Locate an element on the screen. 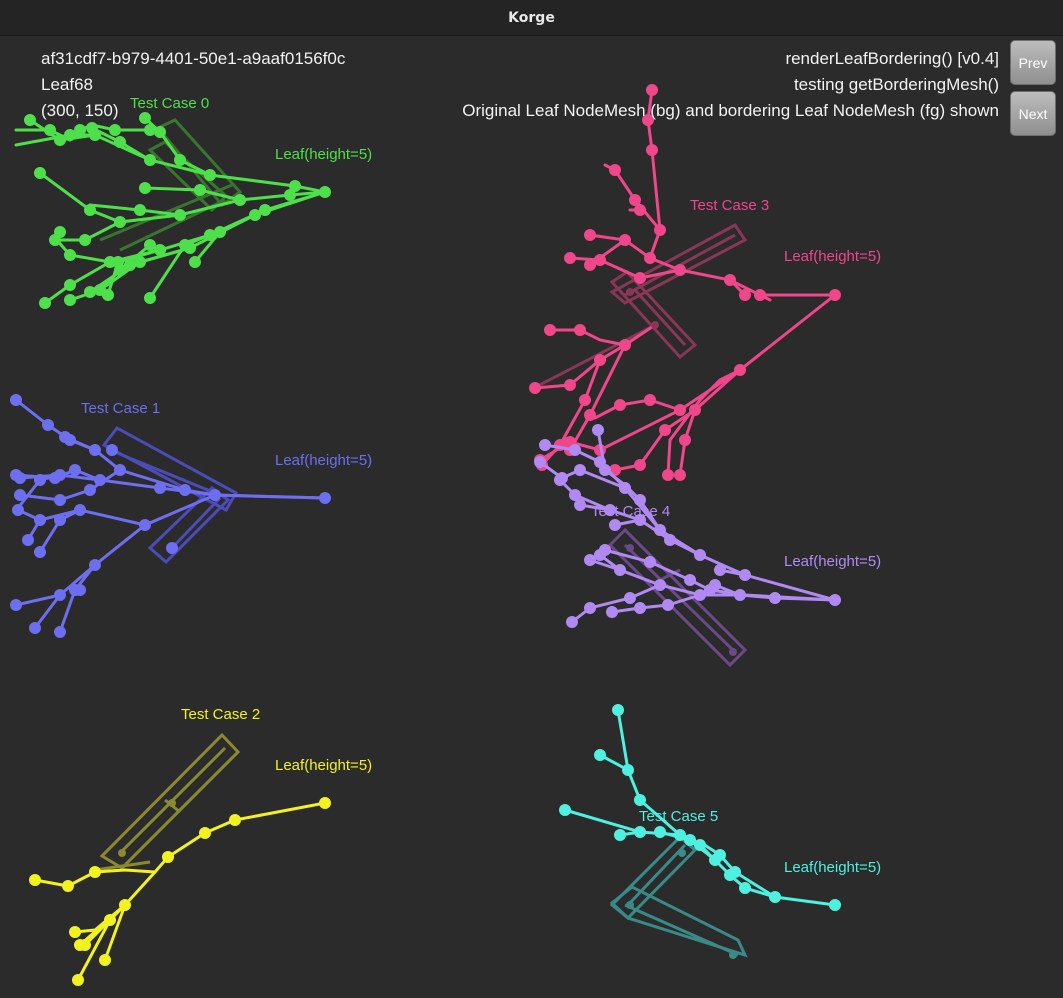  leaf-name-text: Leaf68 is located at coordinates (67, 84).